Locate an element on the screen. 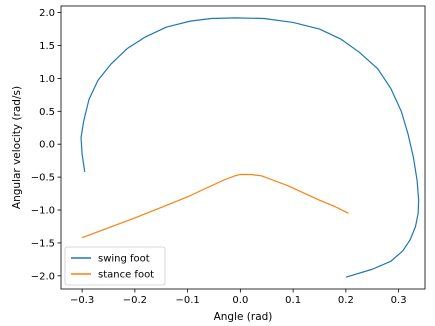 The image size is (435, 326). x-tick-label: 0.2 is located at coordinates (346, 300).